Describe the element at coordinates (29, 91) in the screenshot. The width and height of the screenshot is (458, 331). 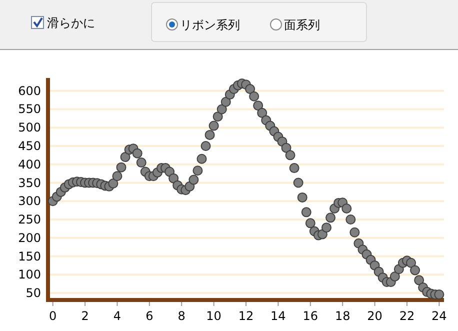
I see `y-tick-label: 600` at that location.